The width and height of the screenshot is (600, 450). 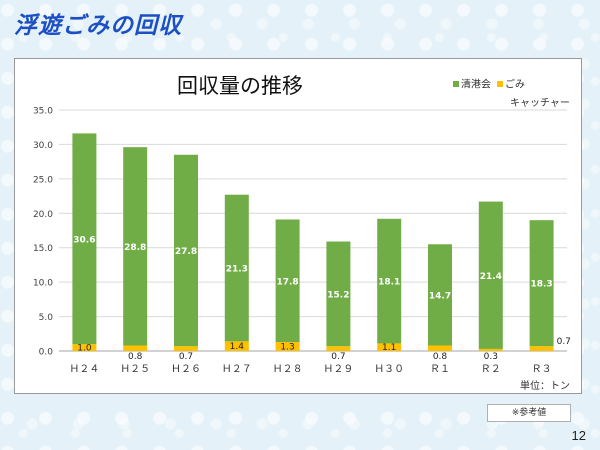 I want to click on chart-title: 回収量の推移, so click(x=240, y=86).